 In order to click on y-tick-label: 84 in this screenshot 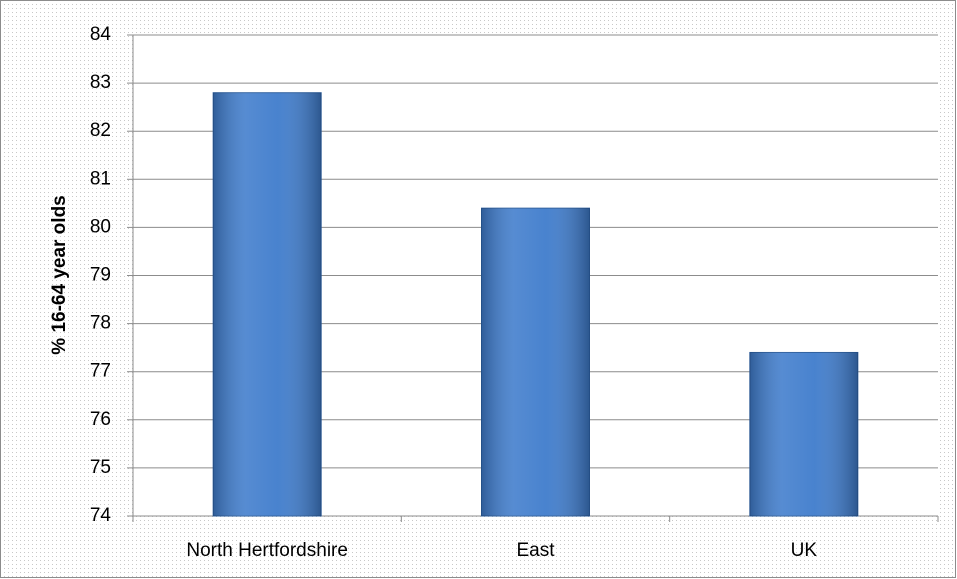, I will do `click(101, 34)`.